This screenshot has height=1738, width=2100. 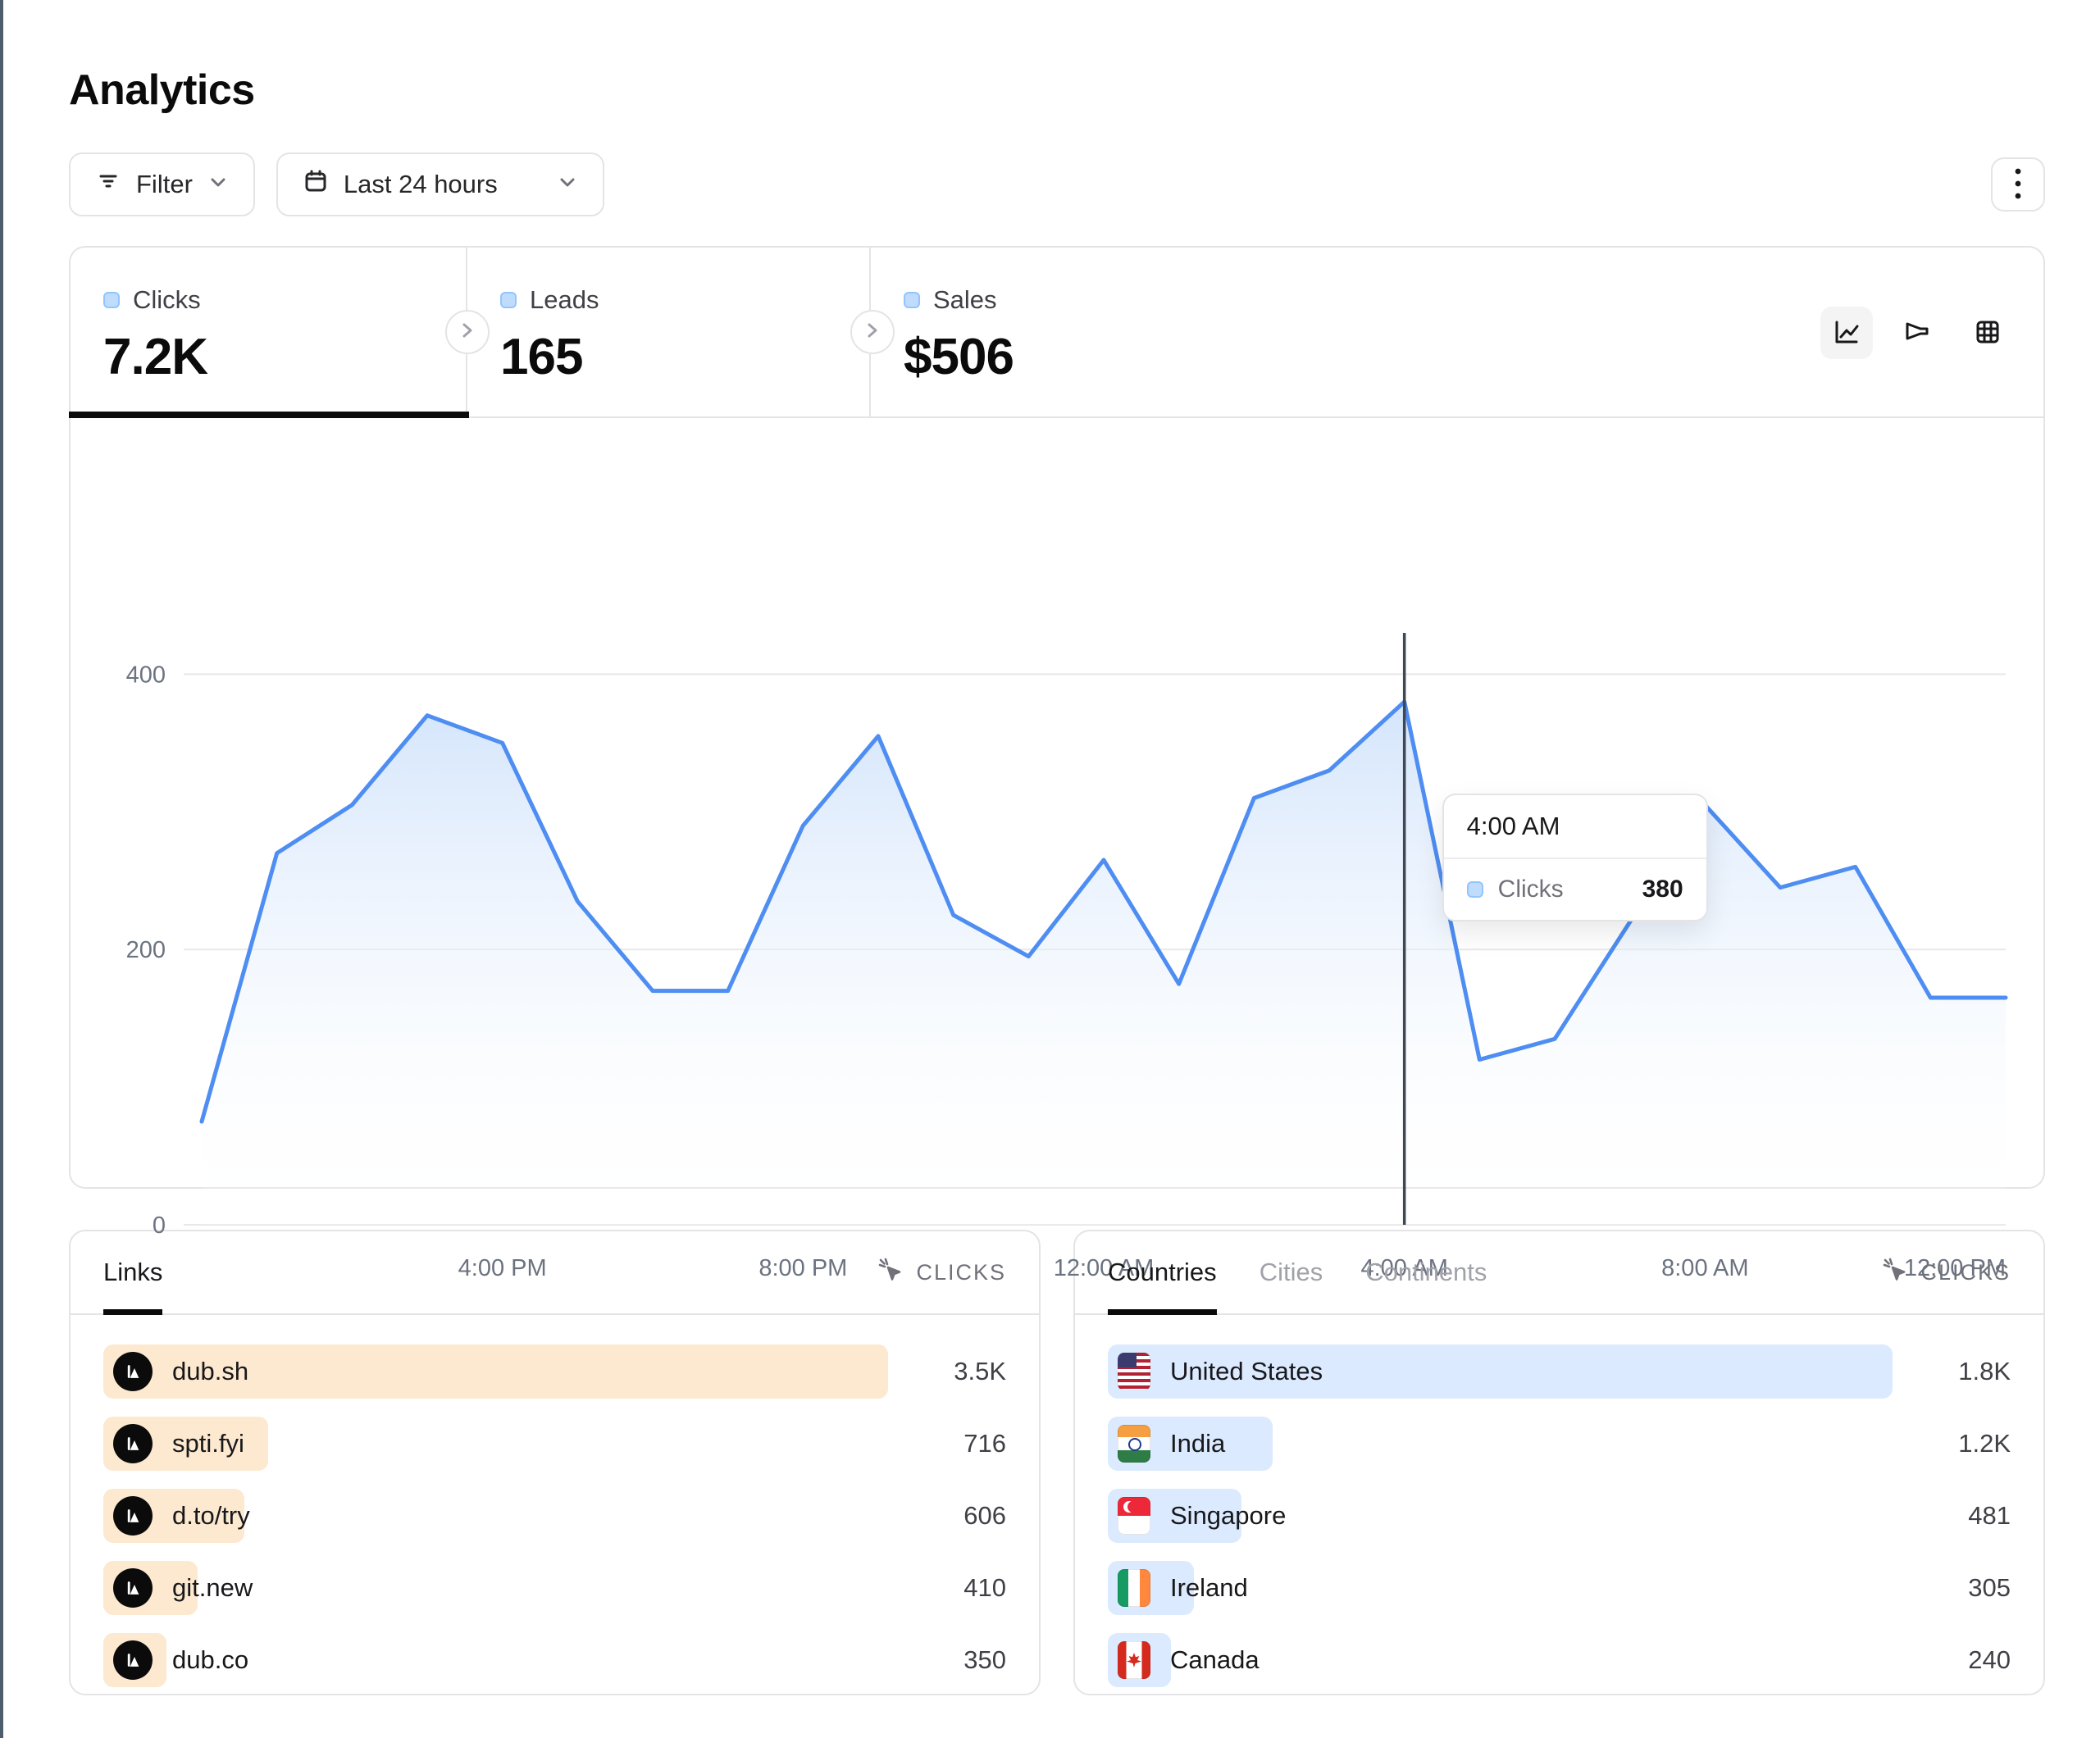 I want to click on in-flag-icon, so click(x=1134, y=1444).